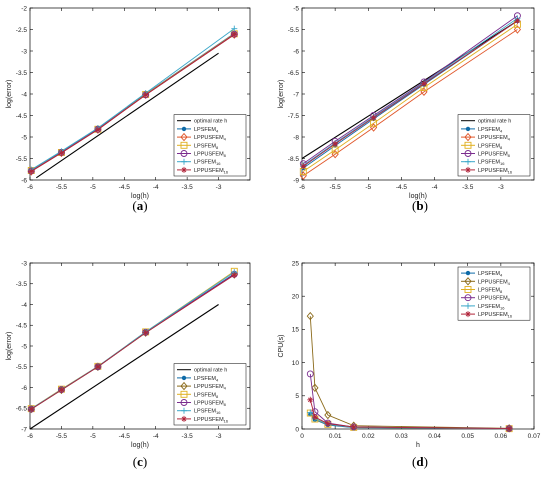 This screenshot has width=550, height=478. I want to click on subfigure-label: (d), so click(420, 461).